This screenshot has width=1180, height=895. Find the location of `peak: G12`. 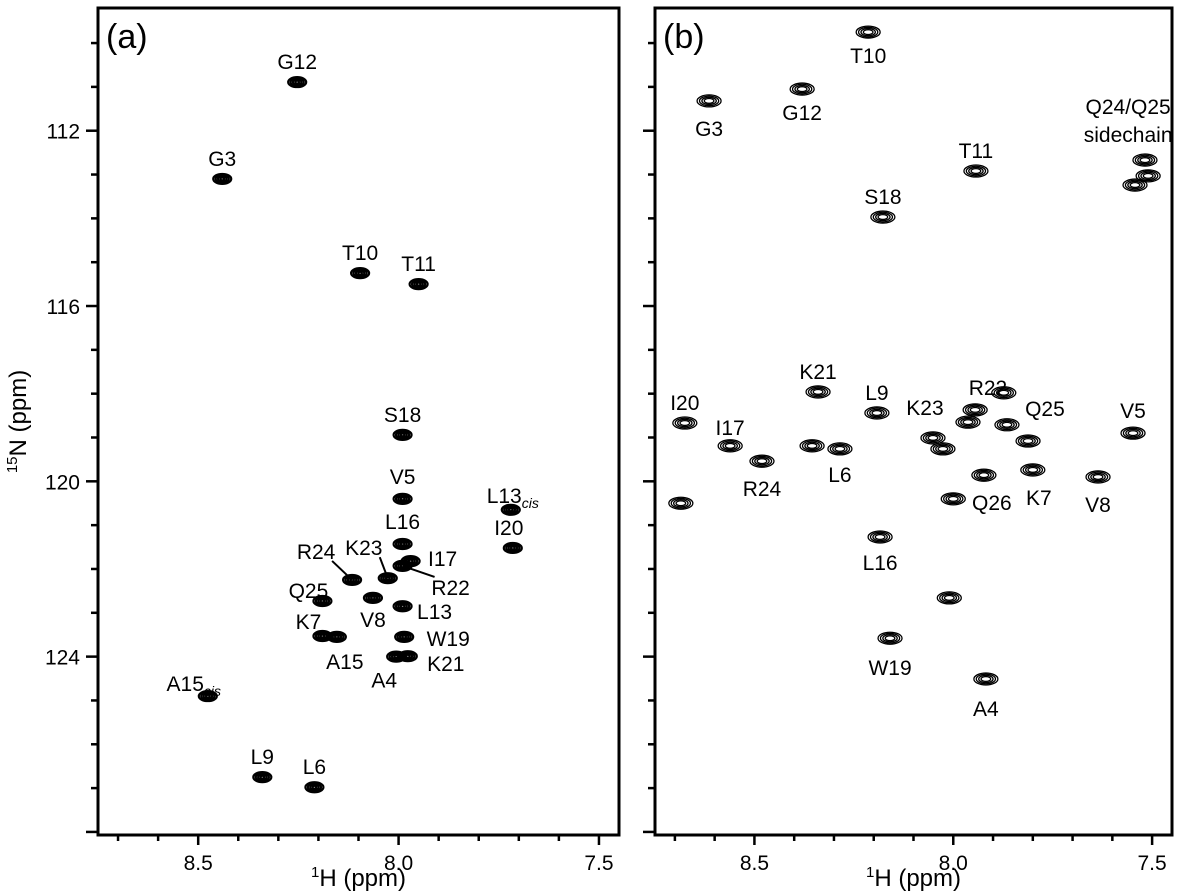

peak: G12 is located at coordinates (802, 103).